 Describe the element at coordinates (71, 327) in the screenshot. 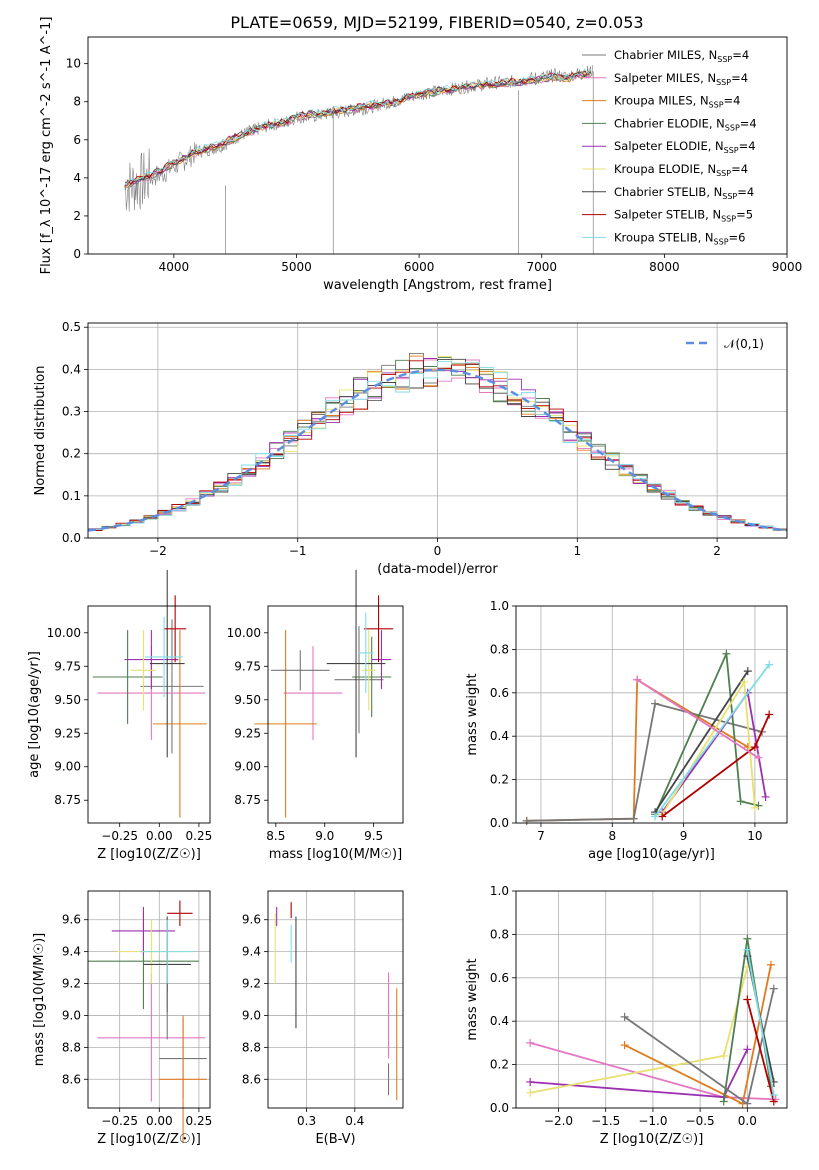

I see `y-tick-label: 0.5` at that location.